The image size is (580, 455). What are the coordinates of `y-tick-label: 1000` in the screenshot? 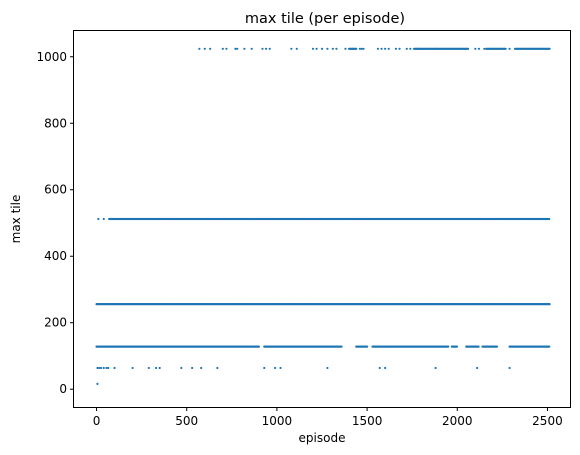 It's located at (51, 57).